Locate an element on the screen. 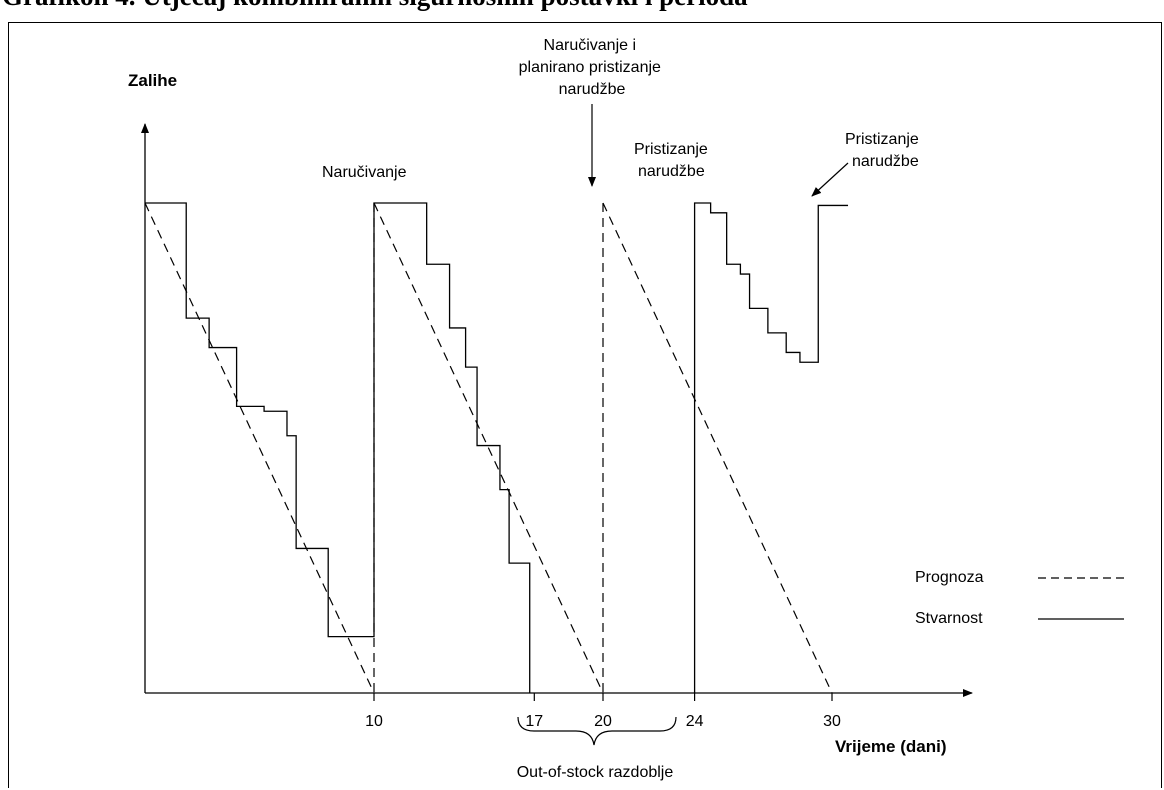  order-annotation-2-line3: narudžbe is located at coordinates (592, 89).